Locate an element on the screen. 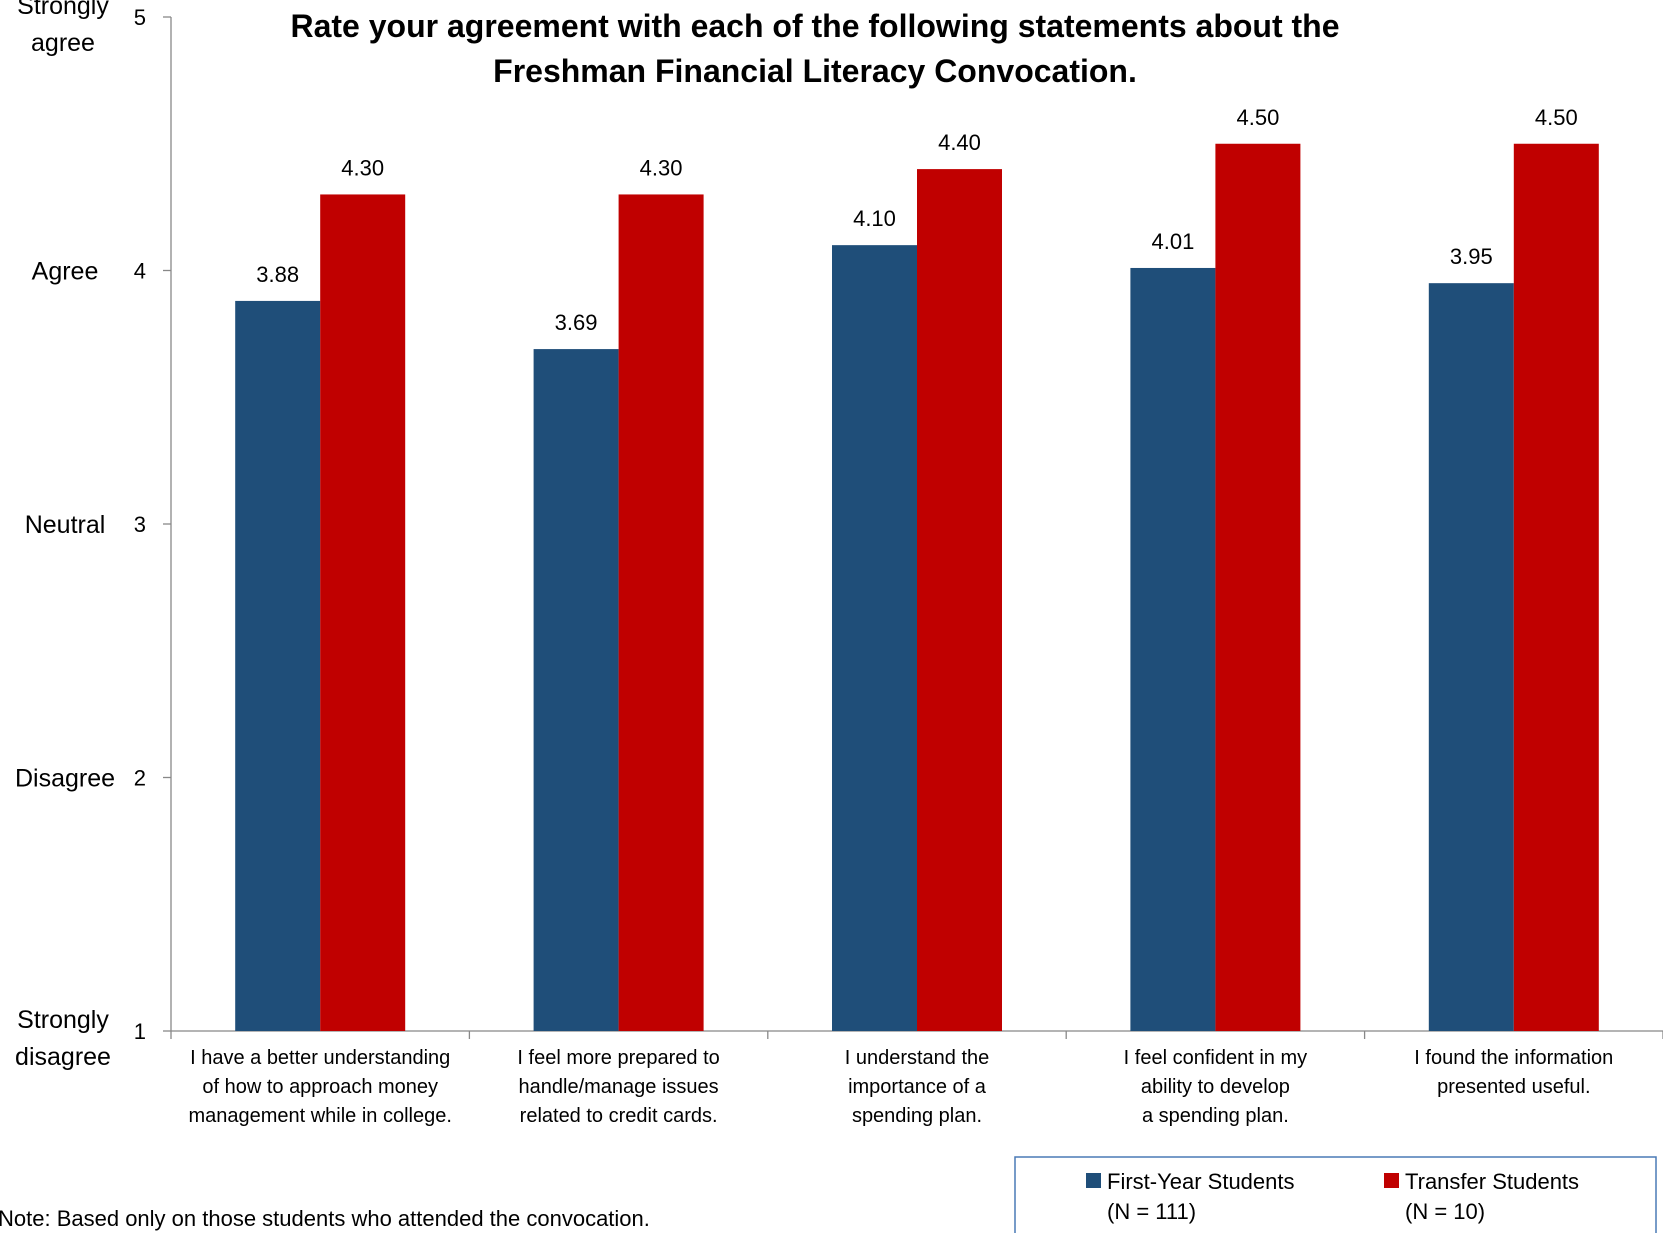  y-rating-label: Agree is located at coordinates (65, 272).